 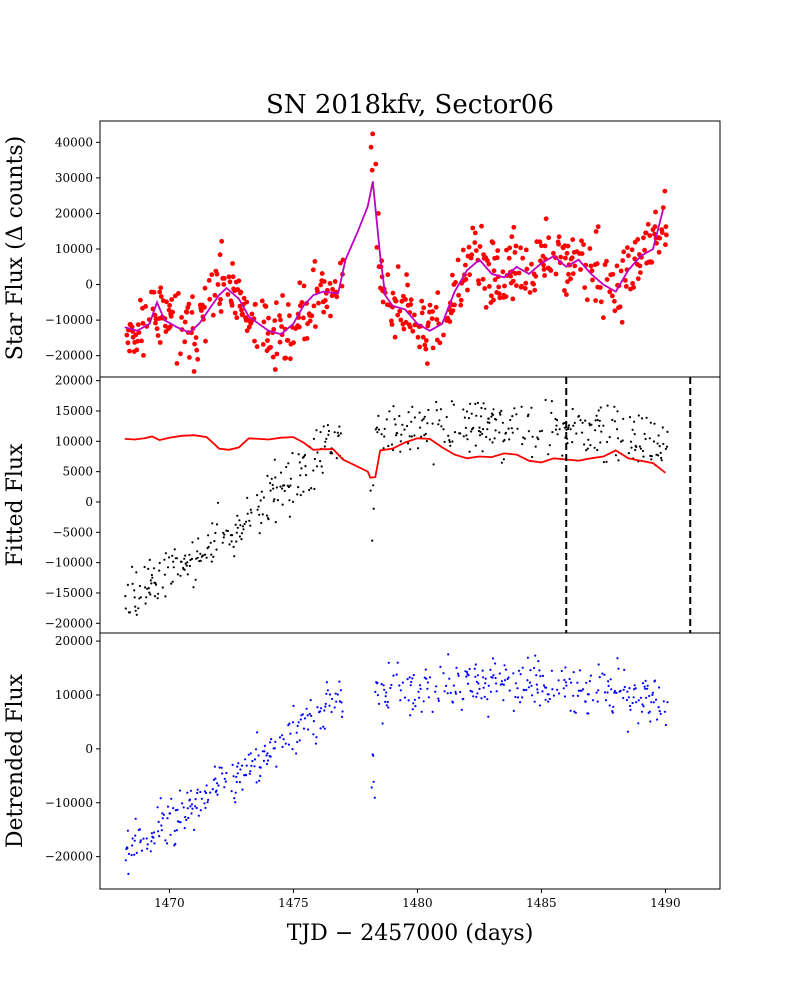 What do you see at coordinates (74, 411) in the screenshot?
I see `y-tick-label: 15000` at bounding box center [74, 411].